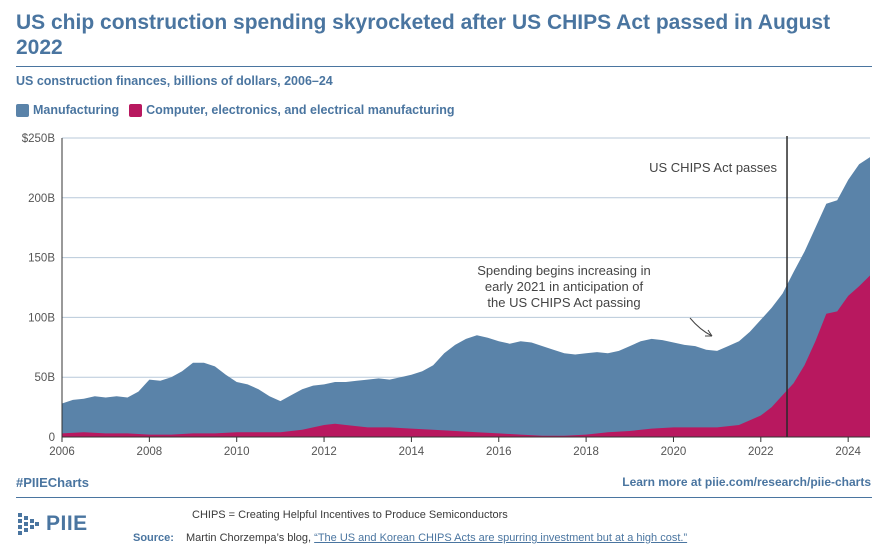 The height and width of the screenshot is (557, 879). I want to click on title-divider, so click(444, 66).